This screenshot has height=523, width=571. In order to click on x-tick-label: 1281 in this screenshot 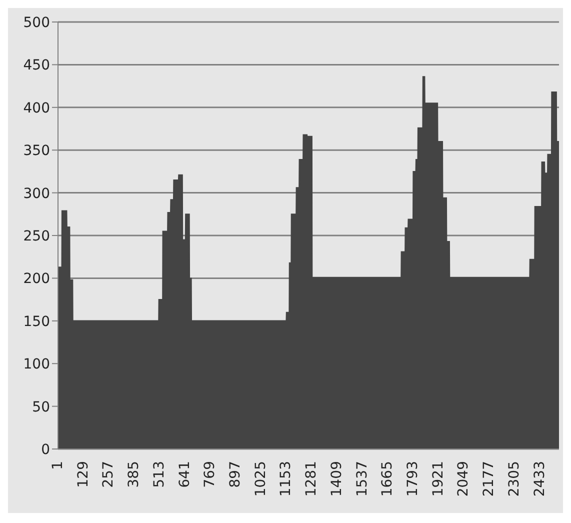, I will do `click(312, 479)`.